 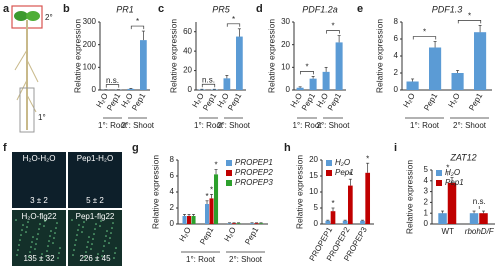 What do you see at coordinates (95, 200) in the screenshot?
I see `image-count: 5 ± 2` at bounding box center [95, 200].